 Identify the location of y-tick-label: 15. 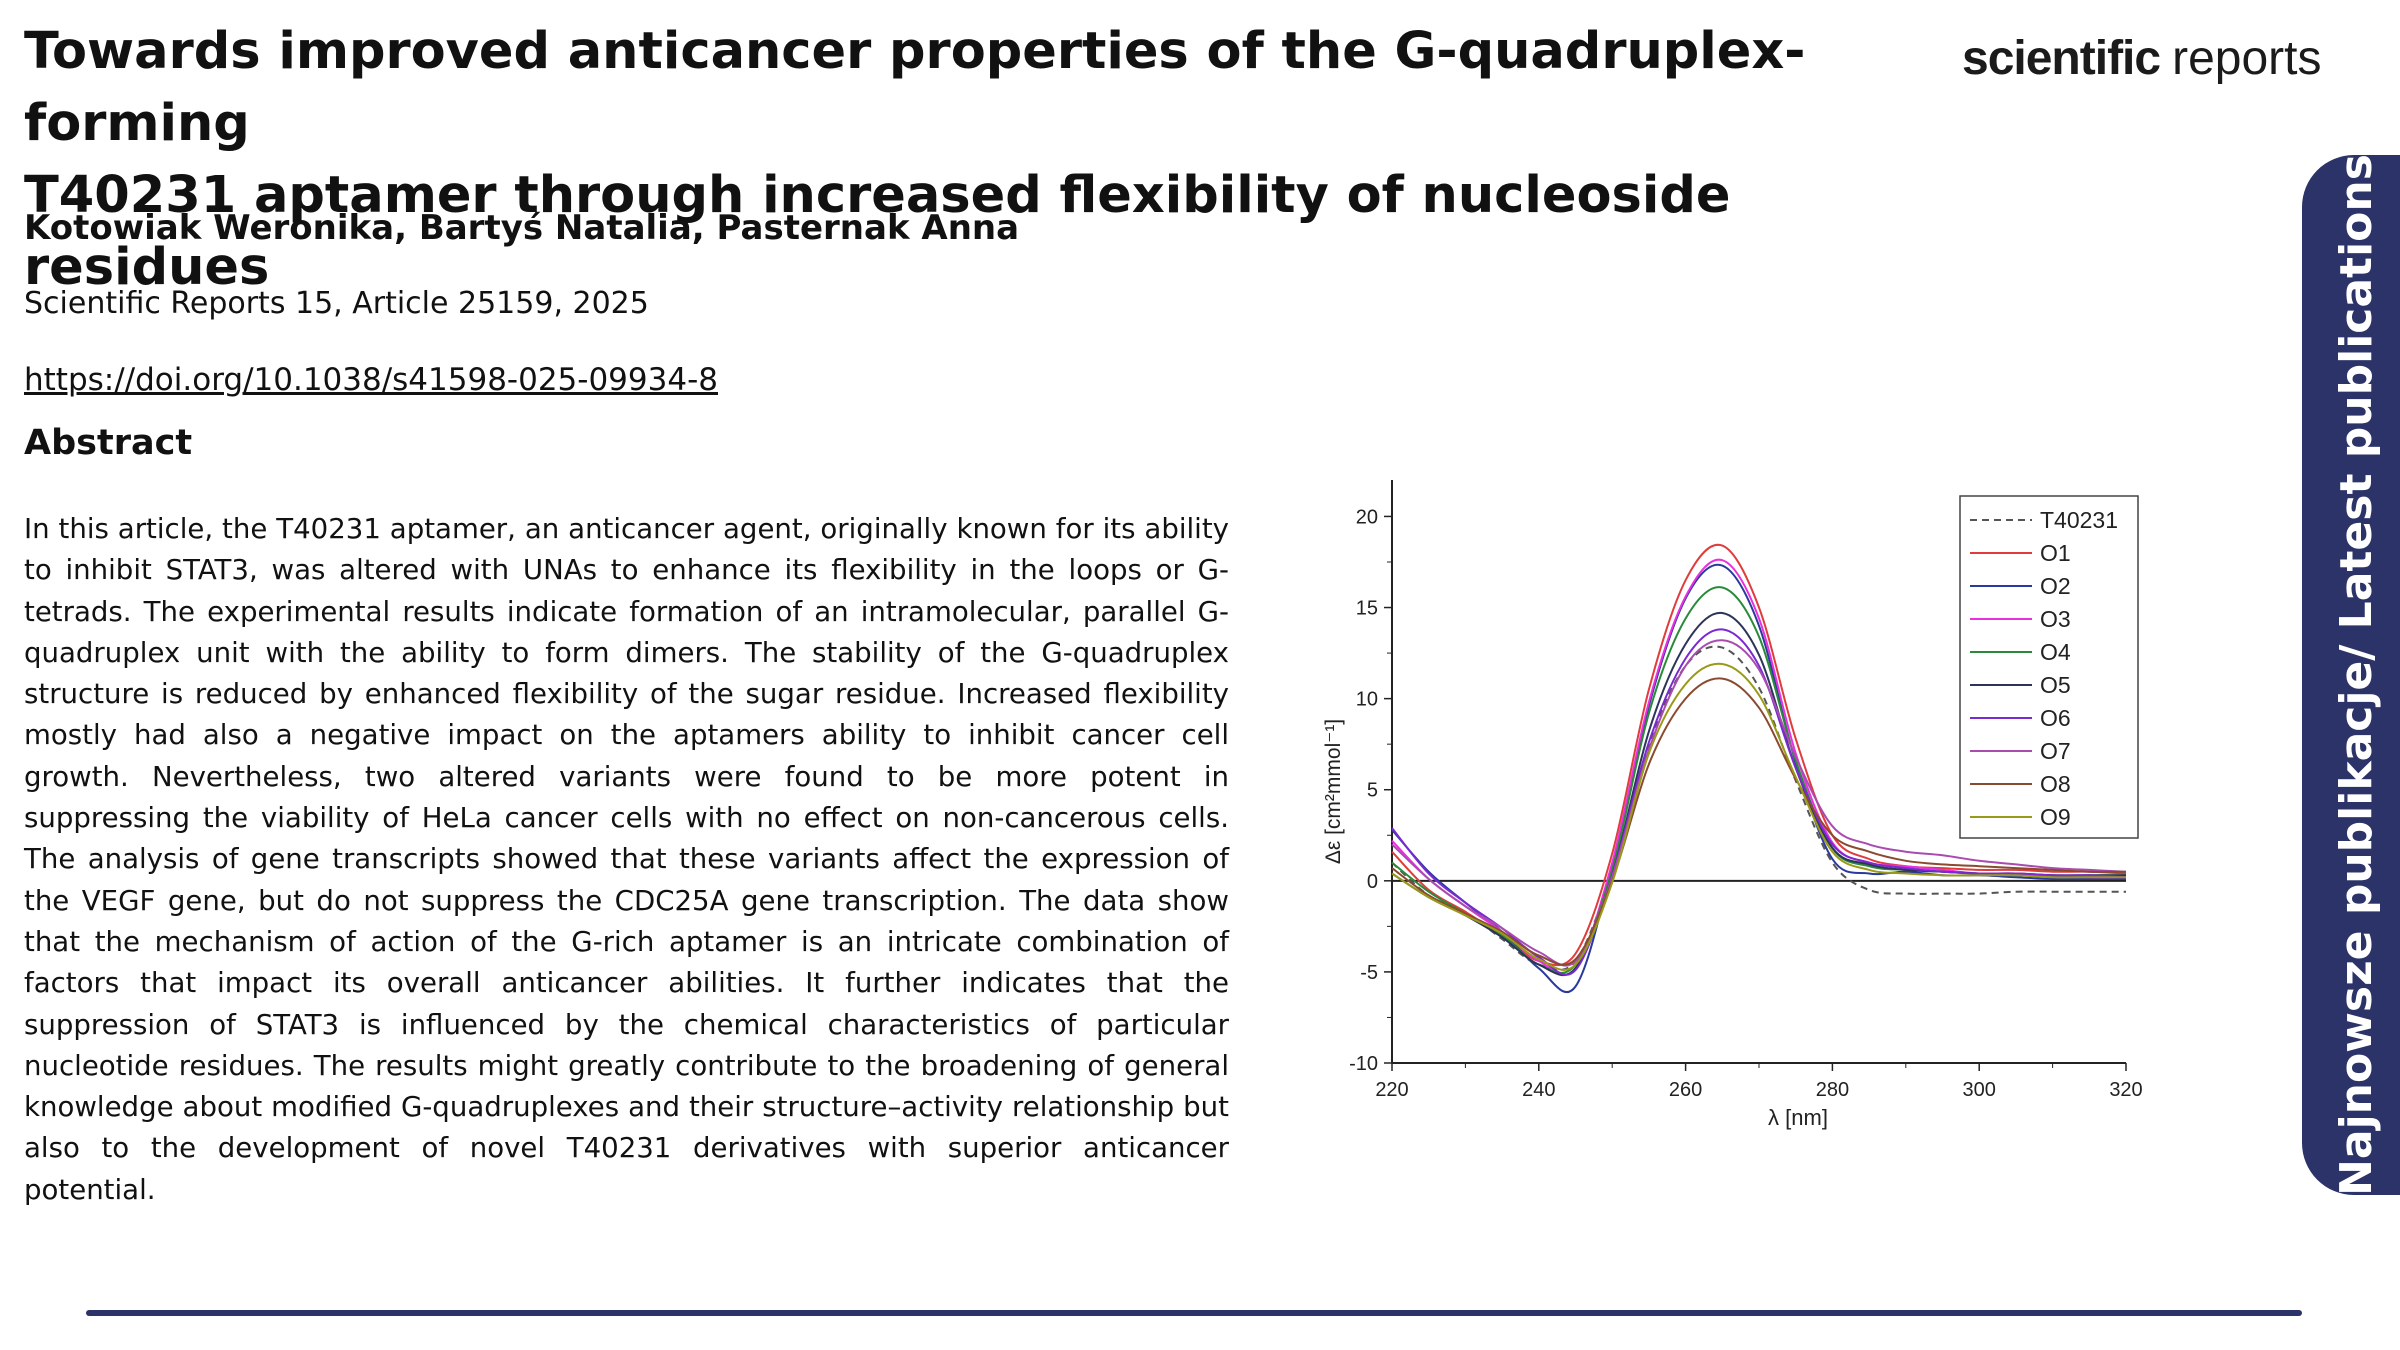
(1367, 609).